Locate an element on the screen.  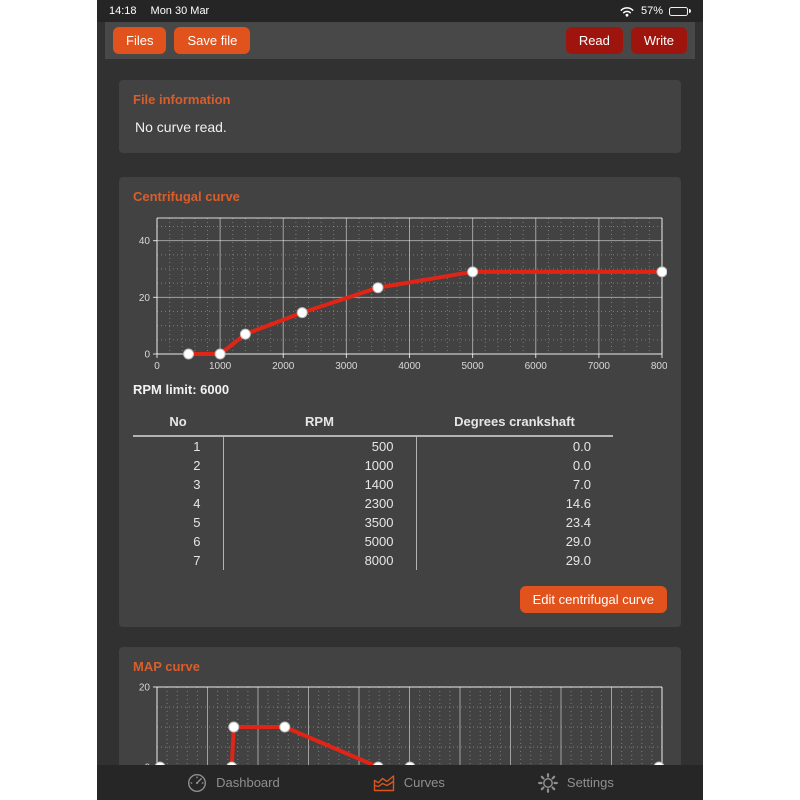
table-row: 1 500 0.0 is located at coordinates (373, 446).